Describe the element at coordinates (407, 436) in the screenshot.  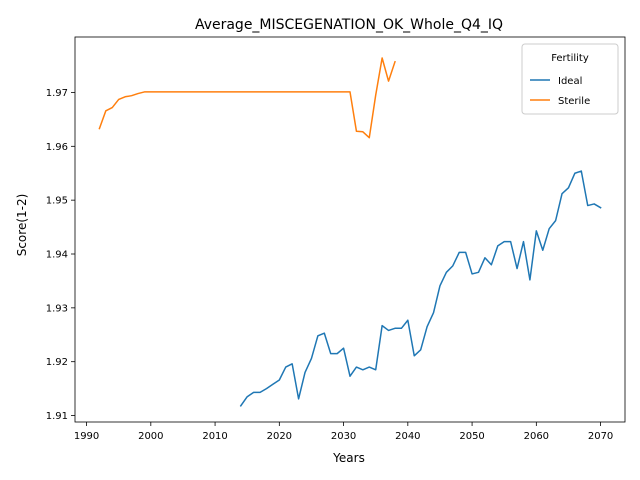
I see `x-tick-label: 2040` at that location.